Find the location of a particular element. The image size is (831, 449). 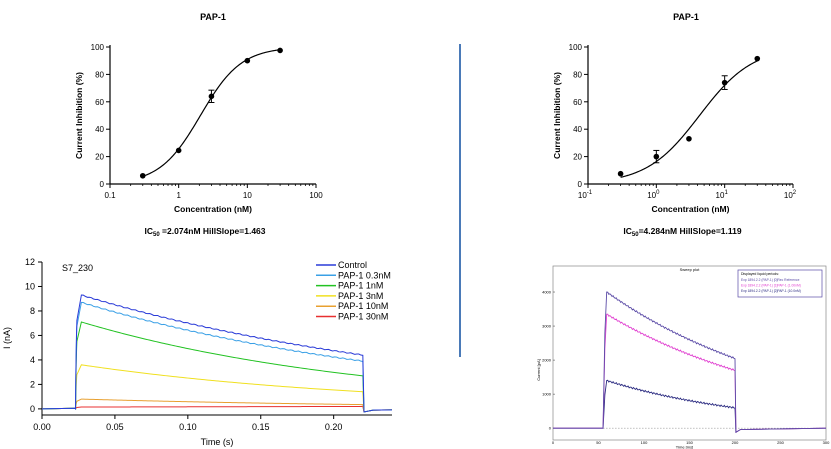

legend-label: PAP-1 0.3nM is located at coordinates (364, 275).